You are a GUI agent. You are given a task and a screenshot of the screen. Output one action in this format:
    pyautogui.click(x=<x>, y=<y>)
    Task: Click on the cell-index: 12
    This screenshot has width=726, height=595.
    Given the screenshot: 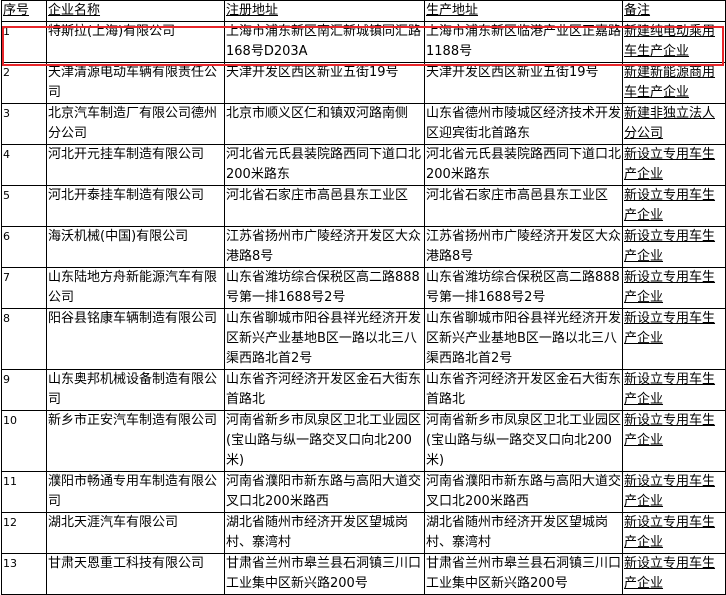 What is the action you would take?
    pyautogui.click(x=24, y=533)
    